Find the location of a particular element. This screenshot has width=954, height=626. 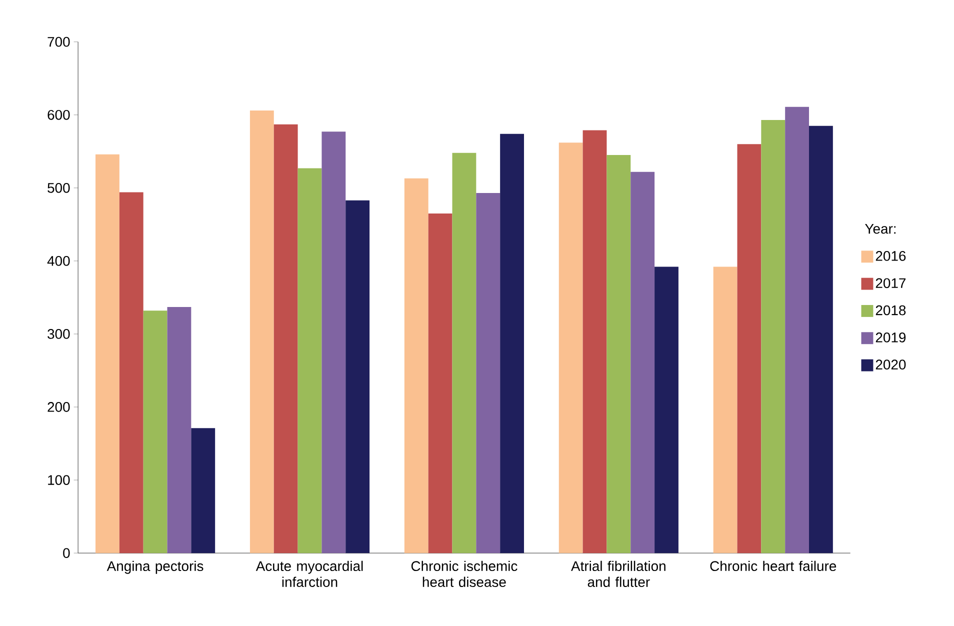

x-tick-label: Chronic ischemic heart disease is located at coordinates (464, 574).